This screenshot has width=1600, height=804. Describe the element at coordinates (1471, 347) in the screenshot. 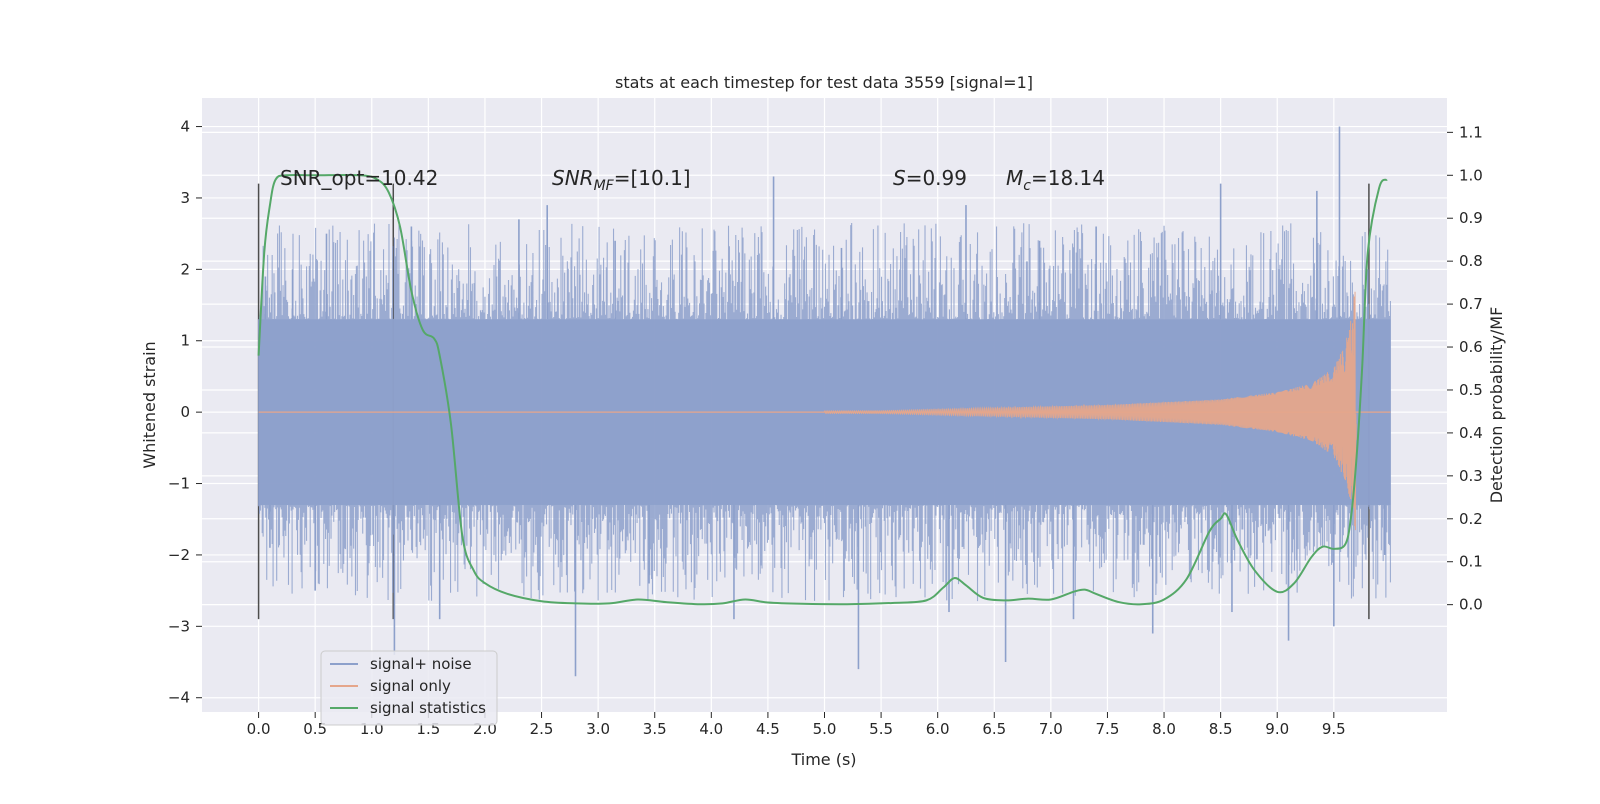

I see `y-right-tick-label: 0.6` at that location.